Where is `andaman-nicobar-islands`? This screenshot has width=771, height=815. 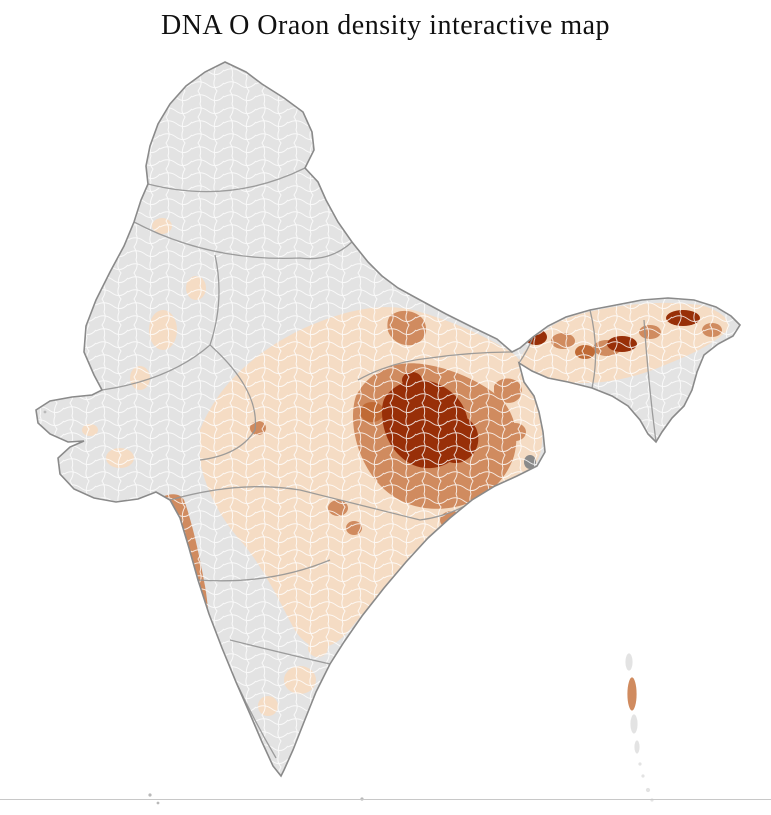
andaman-nicobar-islands is located at coordinates (639, 727).